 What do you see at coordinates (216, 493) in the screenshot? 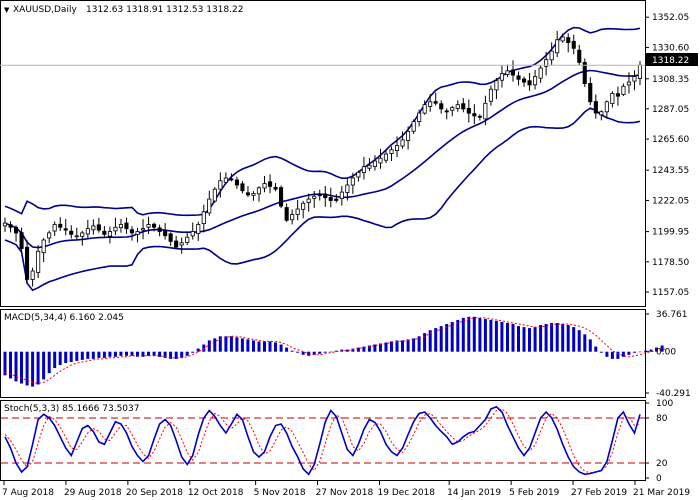
I see `x-tick-label: 12 Oct 2018` at bounding box center [216, 493].